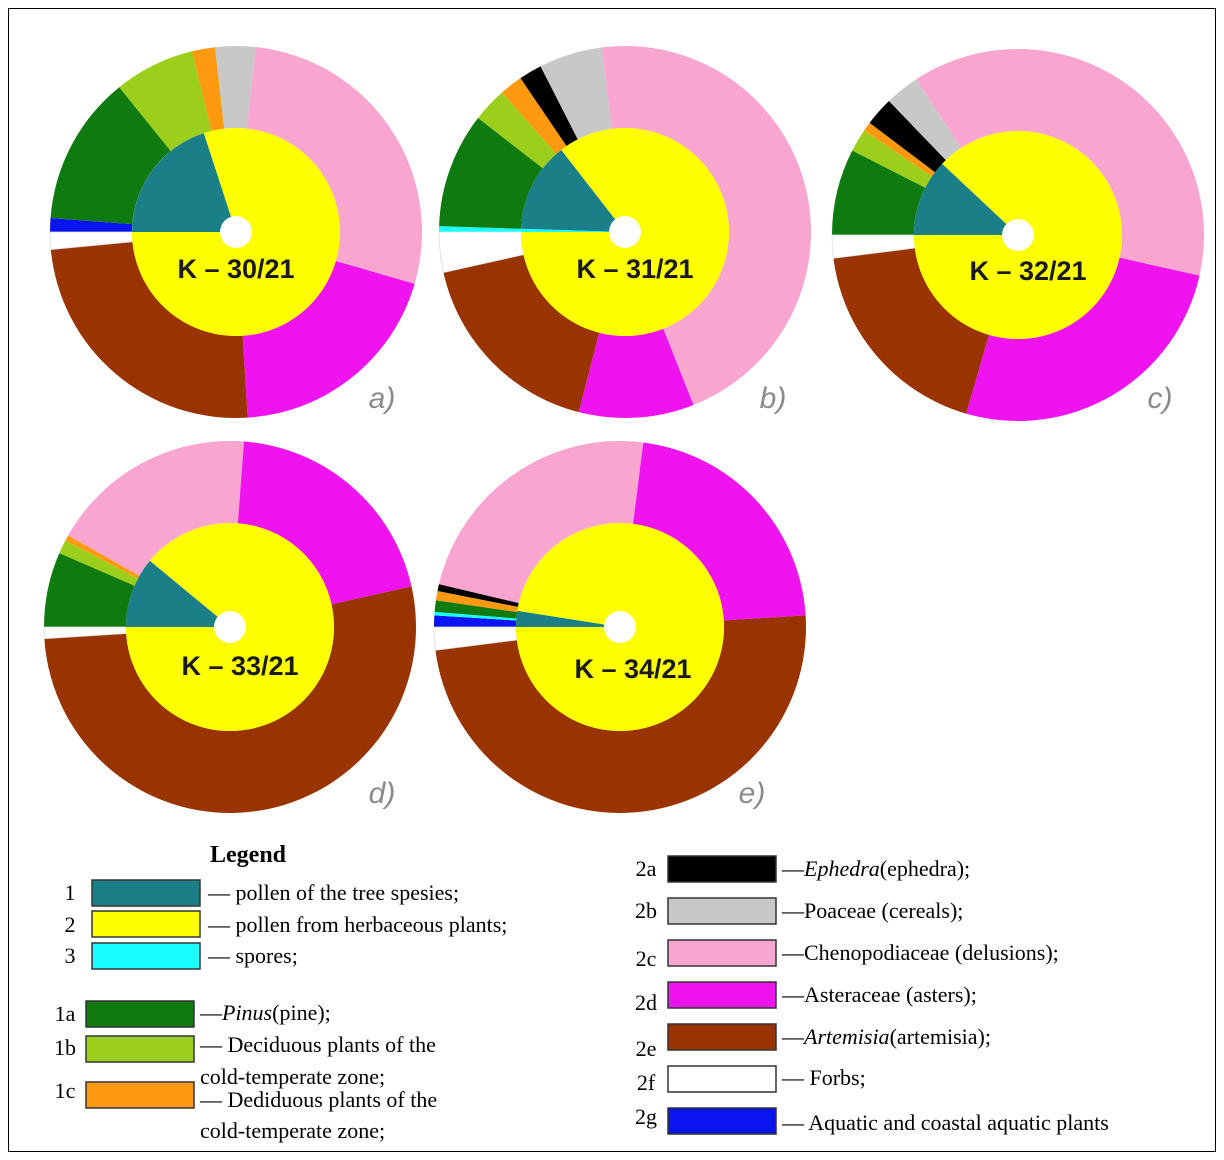 The image size is (1224, 1160). What do you see at coordinates (920, 952) in the screenshot?
I see `legend-label-2c: —Chenopodiaceae (delusions);` at bounding box center [920, 952].